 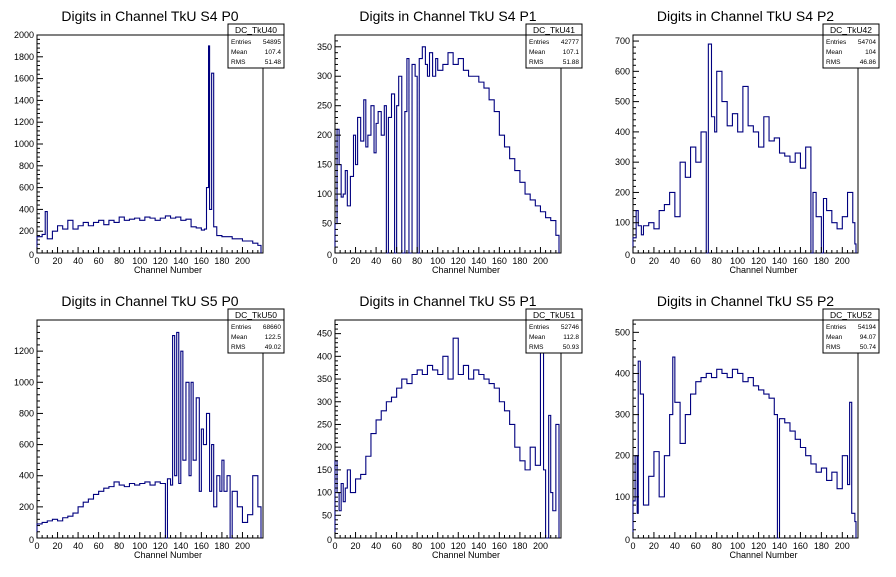 What do you see at coordinates (834, 337) in the screenshot?
I see `stats-label-mean: Mean` at bounding box center [834, 337].